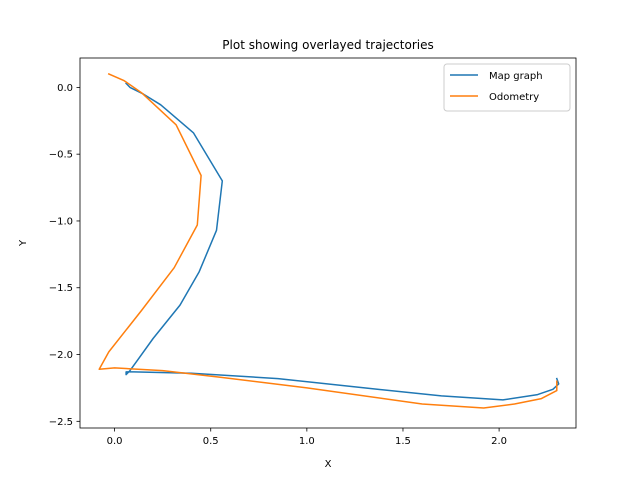 This screenshot has width=640, height=480. What do you see at coordinates (61, 288) in the screenshot?
I see `y-tick-label: −1.5` at bounding box center [61, 288].